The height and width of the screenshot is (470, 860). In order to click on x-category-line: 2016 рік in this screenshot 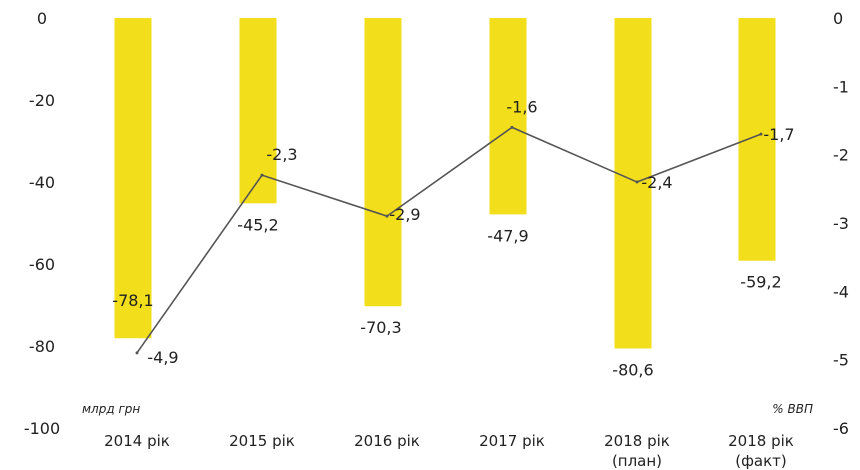, I will do `click(387, 441)`.